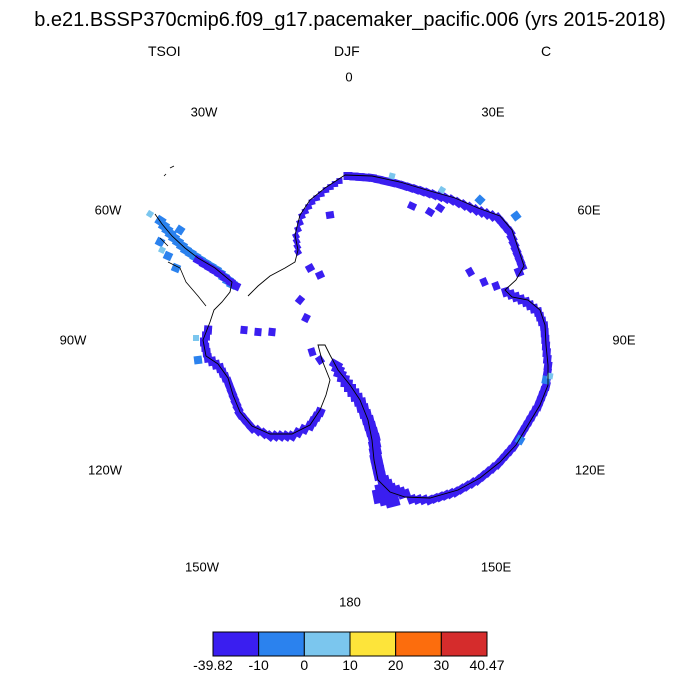  What do you see at coordinates (487, 665) in the screenshot?
I see `colorbar-tick-label: 40.47` at bounding box center [487, 665].